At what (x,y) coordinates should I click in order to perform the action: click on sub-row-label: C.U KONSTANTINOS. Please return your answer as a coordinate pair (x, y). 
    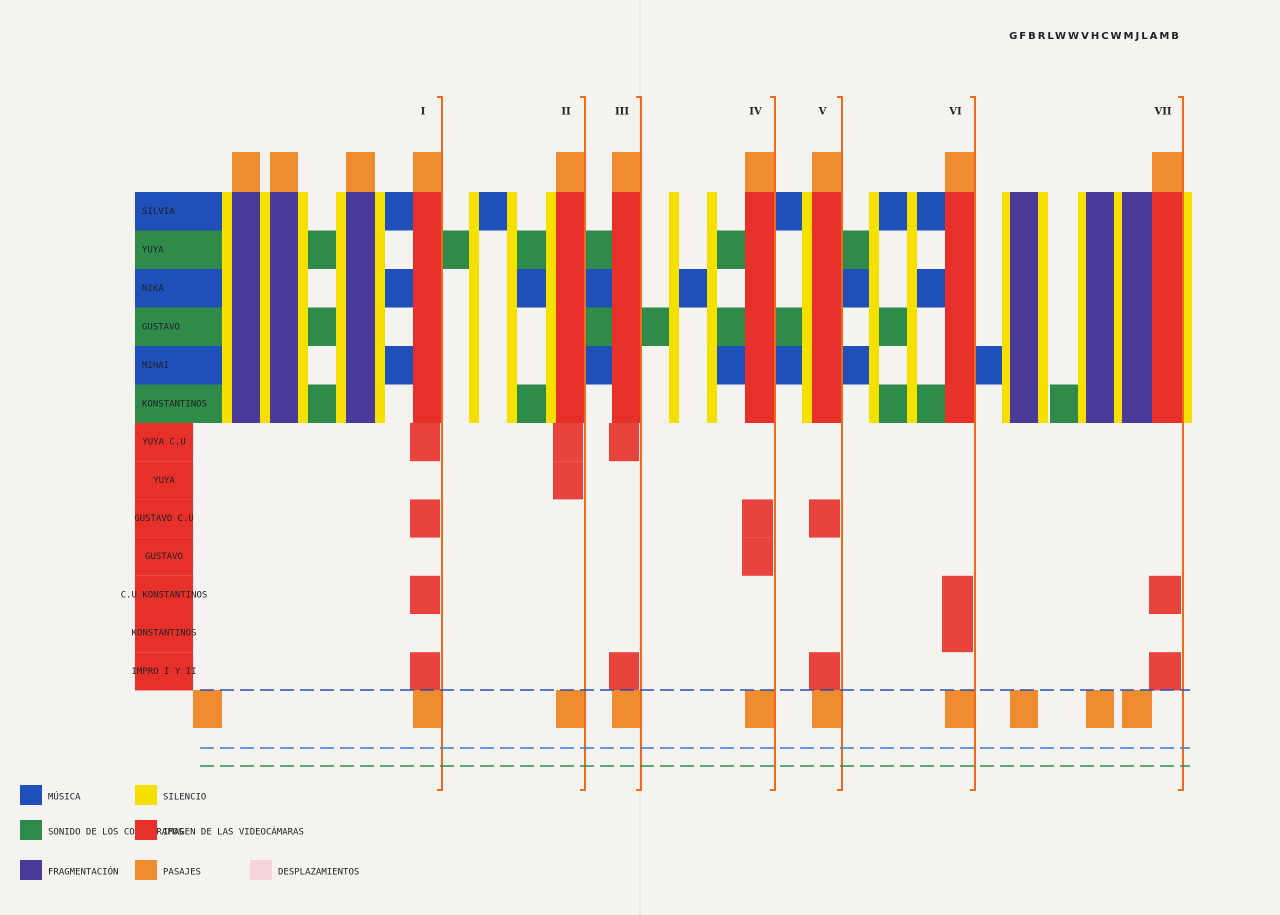
    Looking at the image, I should click on (164, 595).